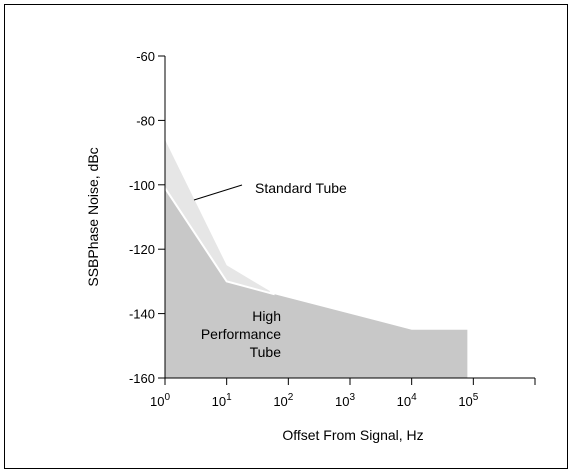  What do you see at coordinates (222, 400) in the screenshot?
I see `x-tick-label: 10¹` at bounding box center [222, 400].